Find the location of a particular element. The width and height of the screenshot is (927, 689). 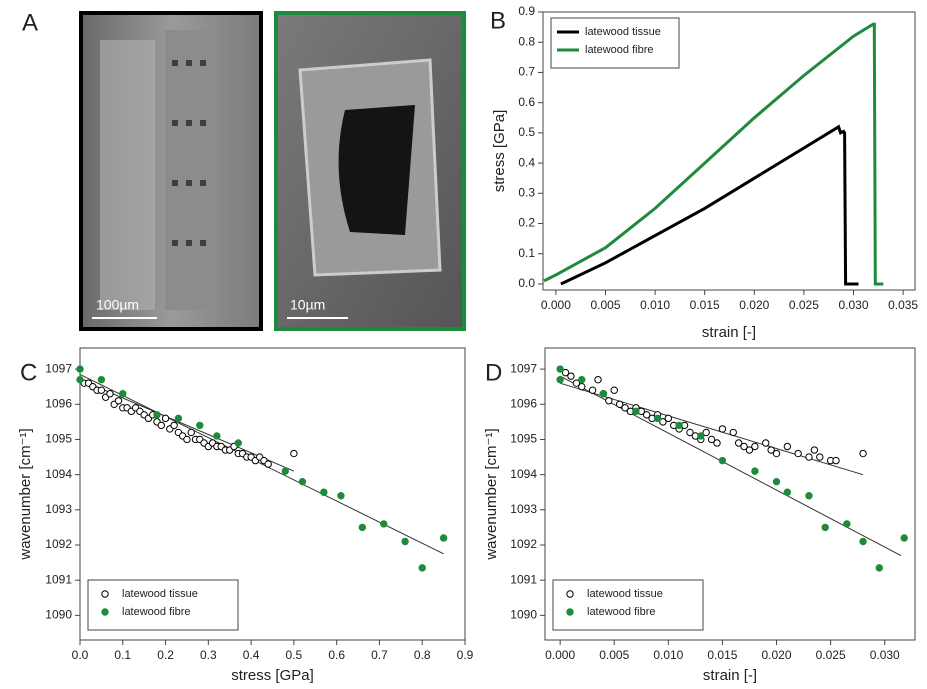

x-tick-label: 0.8 is located at coordinates (422, 655).